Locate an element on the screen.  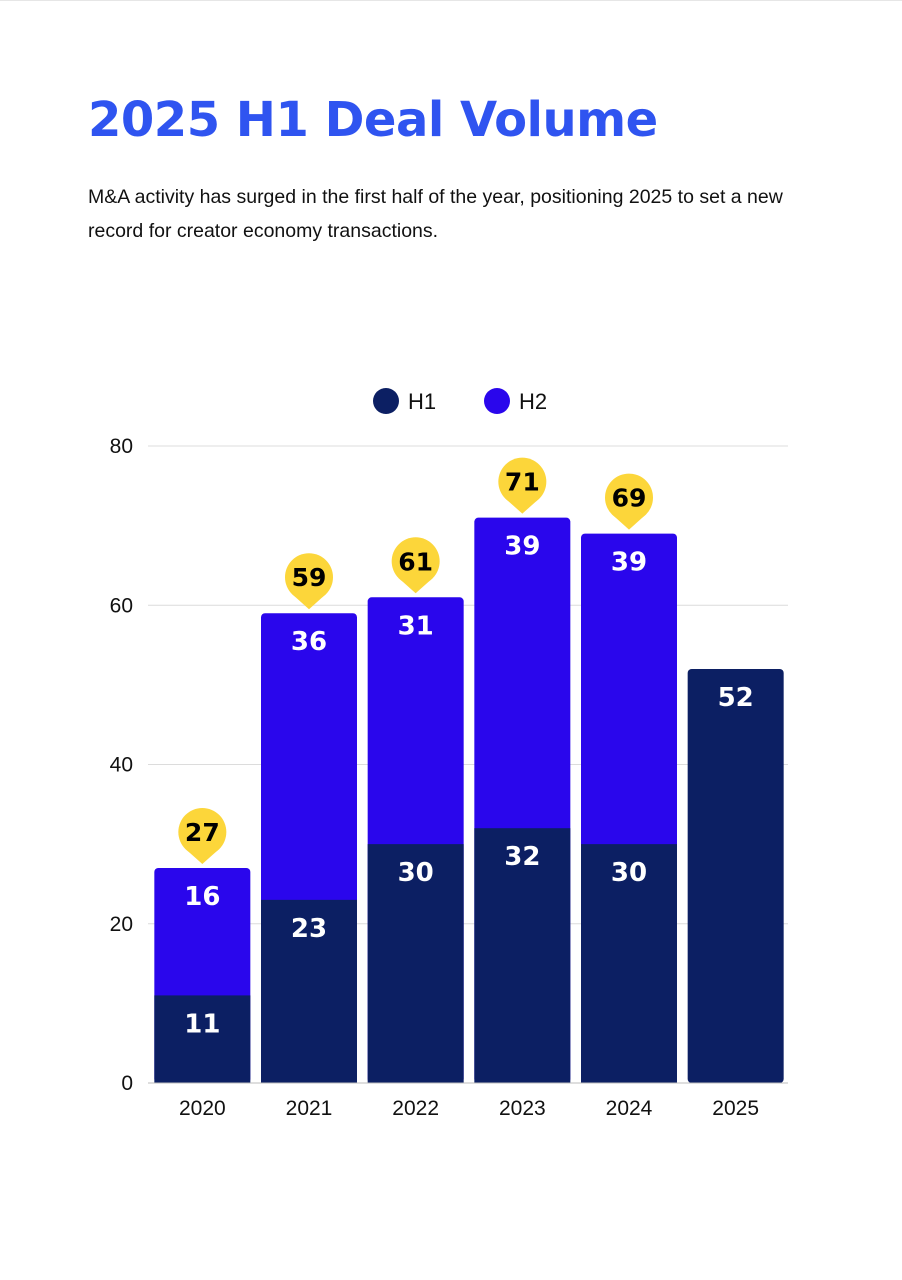
data-label-h1: 11 is located at coordinates (202, 1024).